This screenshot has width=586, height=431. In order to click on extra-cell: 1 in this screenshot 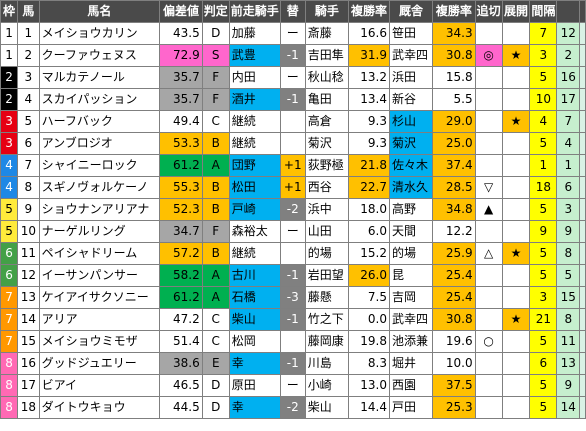, I will do `click(568, 165)`.